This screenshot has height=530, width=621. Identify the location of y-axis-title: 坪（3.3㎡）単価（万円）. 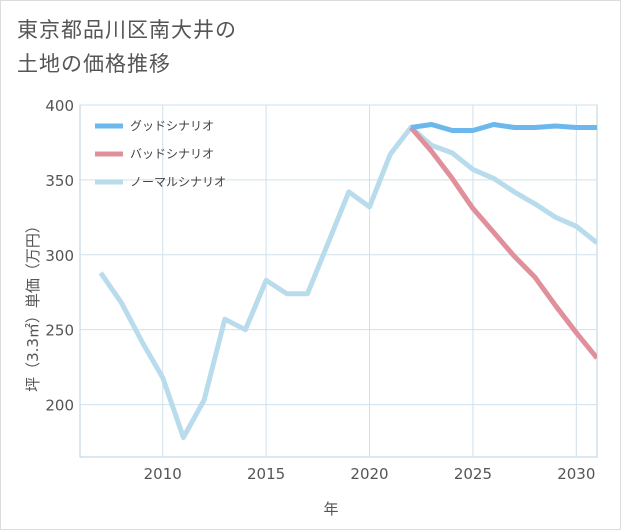
(33, 305).